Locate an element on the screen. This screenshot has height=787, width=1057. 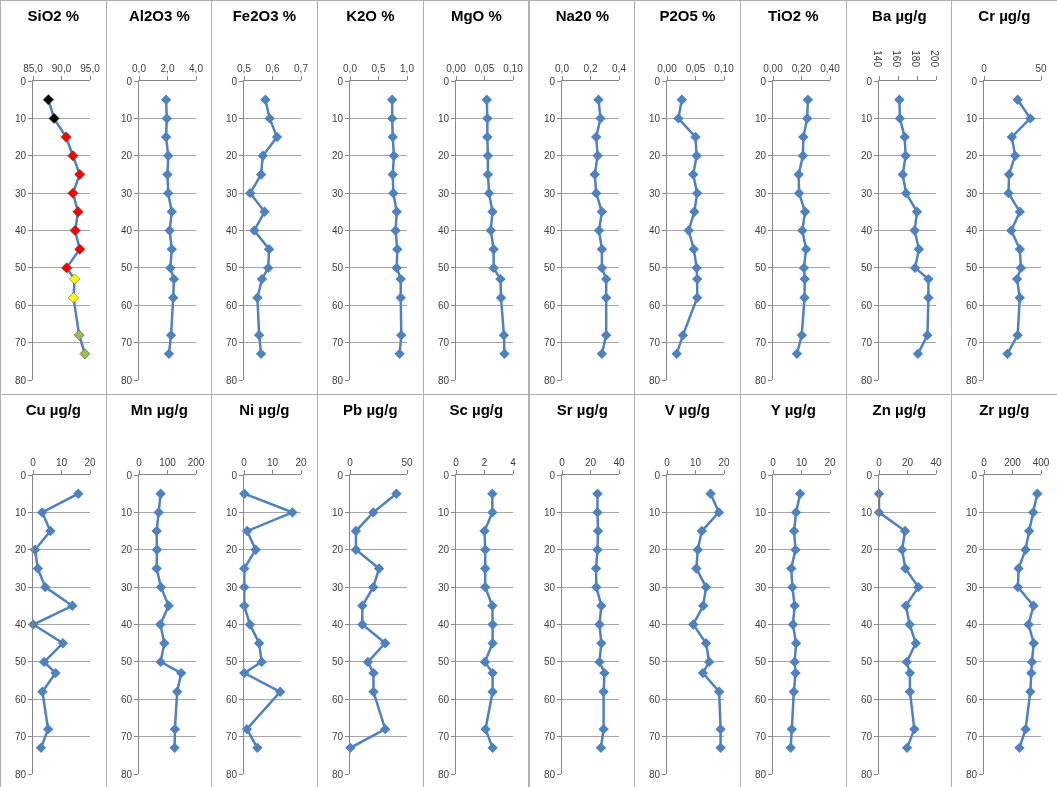
x-tick-label: 140 is located at coordinates (877, 59).